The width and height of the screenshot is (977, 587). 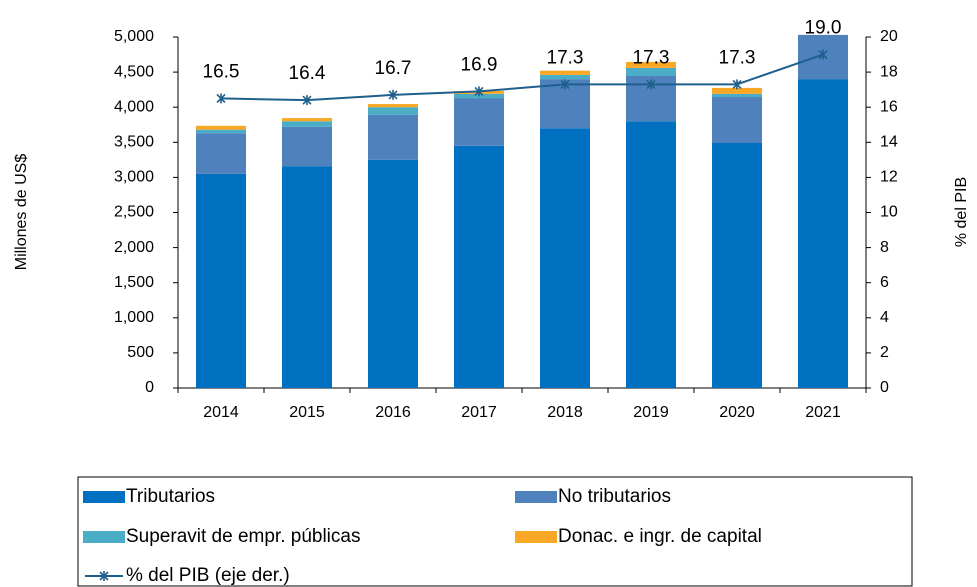 What do you see at coordinates (134, 36) in the screenshot?
I see `y-tick-label: 5,000` at bounding box center [134, 36].